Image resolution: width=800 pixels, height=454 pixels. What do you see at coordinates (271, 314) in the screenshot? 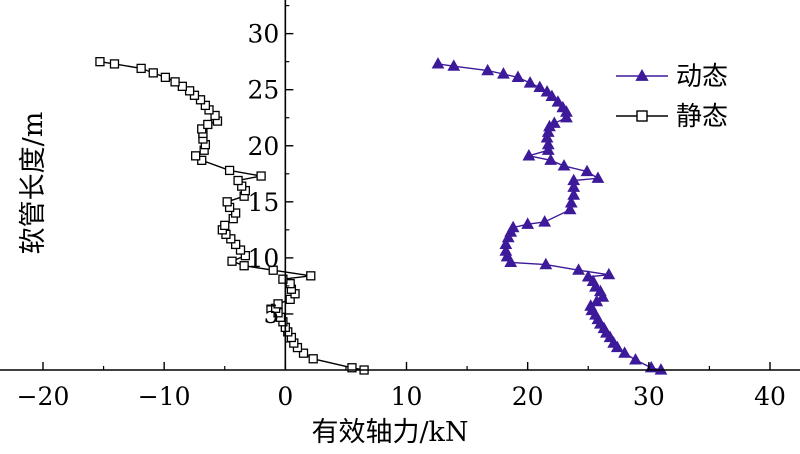
I see `y-tick-label: 5` at bounding box center [271, 314].